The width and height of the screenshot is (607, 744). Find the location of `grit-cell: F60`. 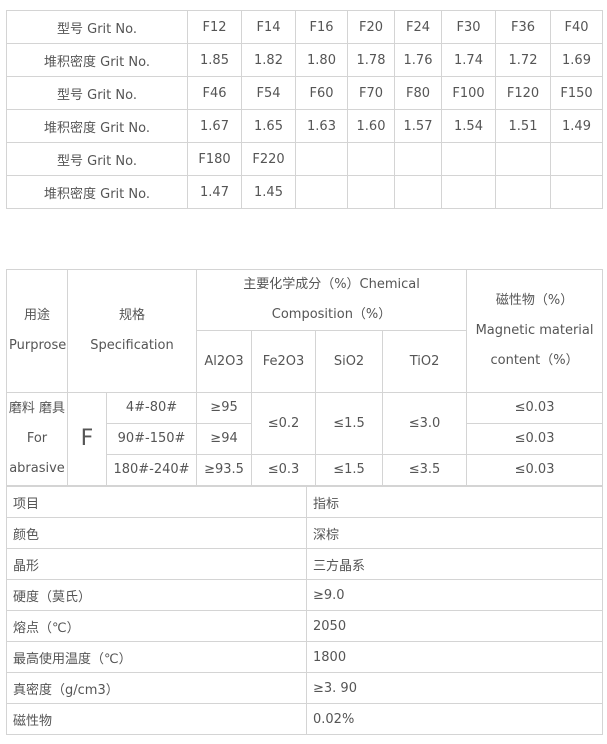

grit-cell: F60 is located at coordinates (321, 93).